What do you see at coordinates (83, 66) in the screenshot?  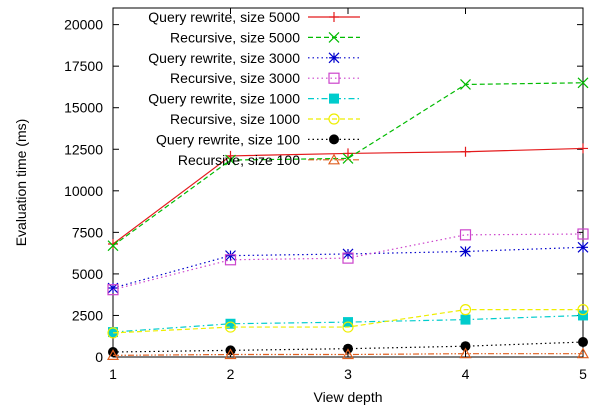 I see `y-tick-label: 17500` at bounding box center [83, 66].